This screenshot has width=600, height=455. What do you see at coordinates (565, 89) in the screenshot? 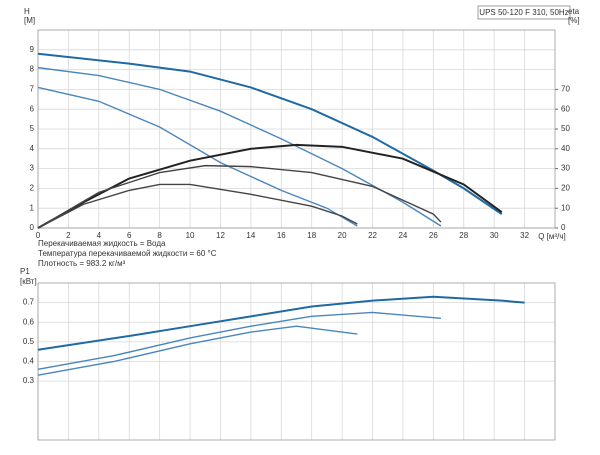
I see `y2-tick-label: 70` at bounding box center [565, 89].